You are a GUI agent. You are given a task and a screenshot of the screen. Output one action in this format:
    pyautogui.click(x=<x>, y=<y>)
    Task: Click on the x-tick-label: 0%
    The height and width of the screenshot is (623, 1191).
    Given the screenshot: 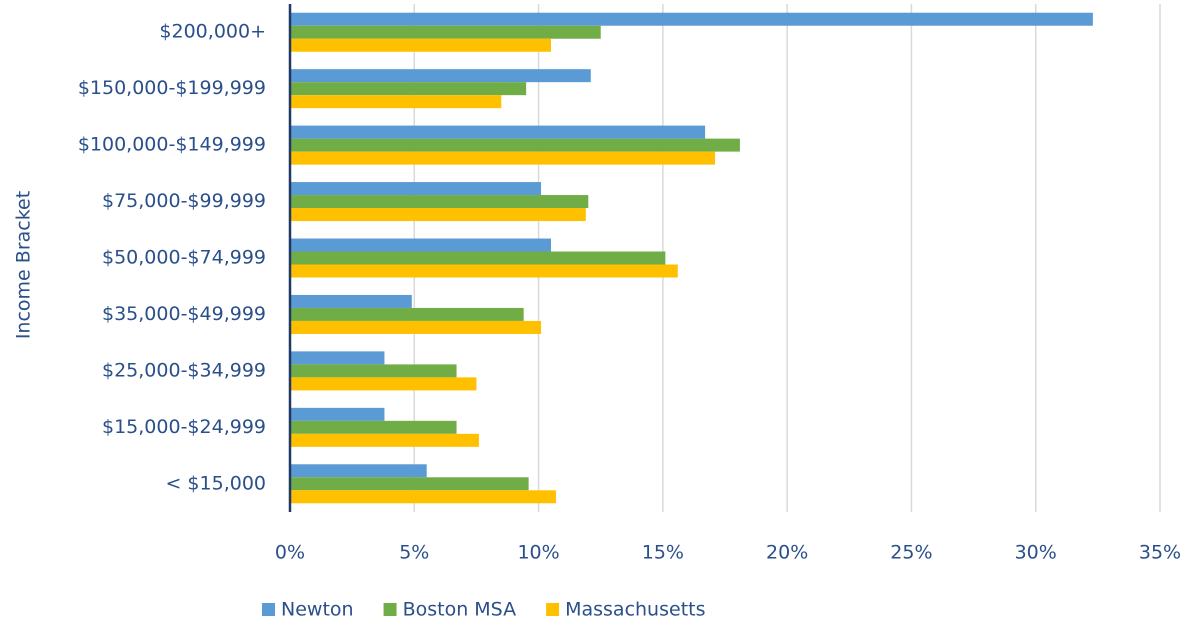 What is the action you would take?
    pyautogui.click(x=290, y=553)
    